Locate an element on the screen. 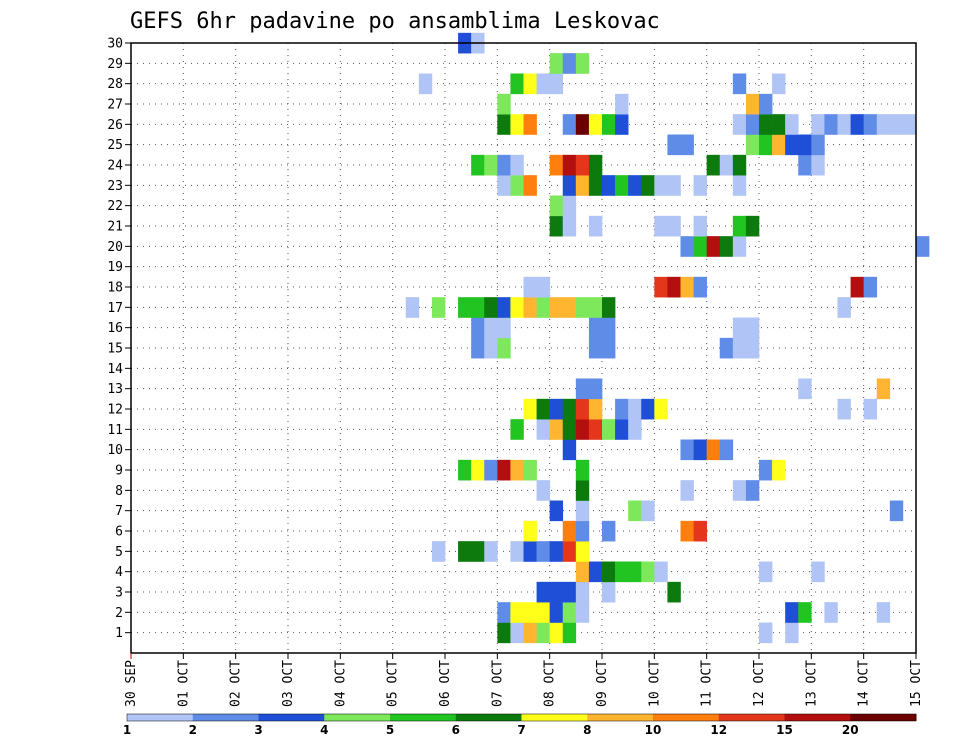  y-tick-label: 30 is located at coordinates (115, 44).